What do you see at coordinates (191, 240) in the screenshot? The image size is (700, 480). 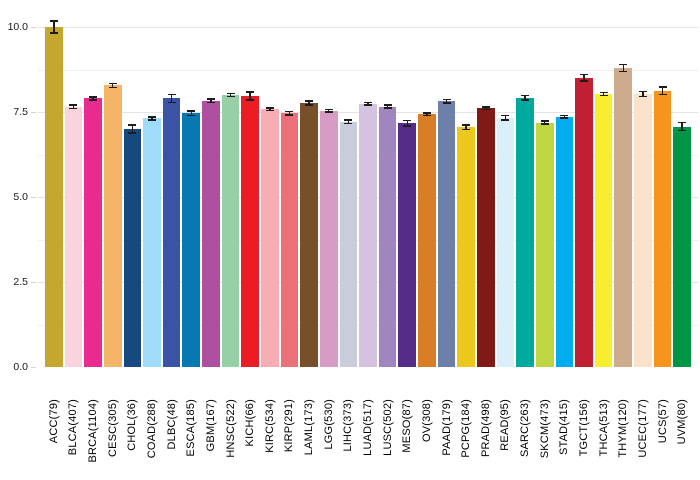 I see `bar-esca` at bounding box center [191, 240].